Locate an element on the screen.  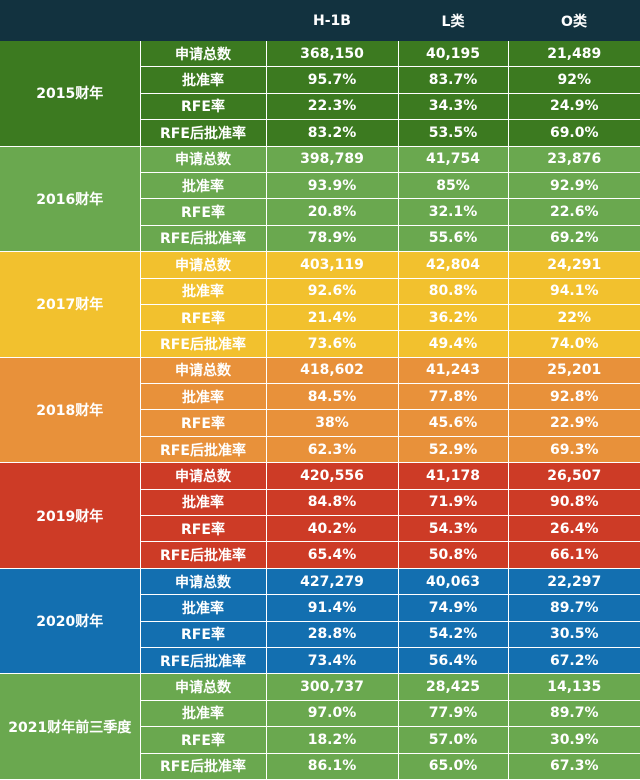
header-row: H-1B L类 O类 is located at coordinates (320, 20).